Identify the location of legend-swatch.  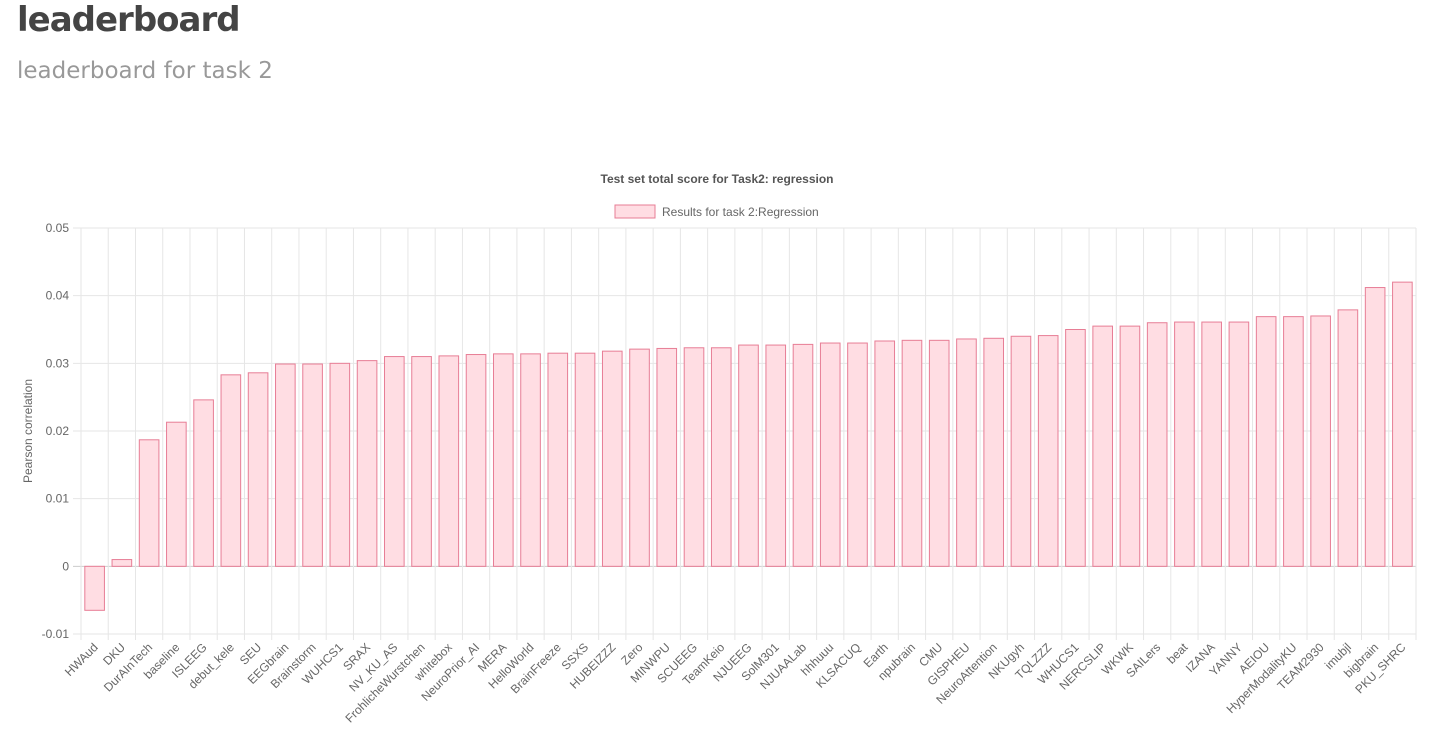
(635, 211).